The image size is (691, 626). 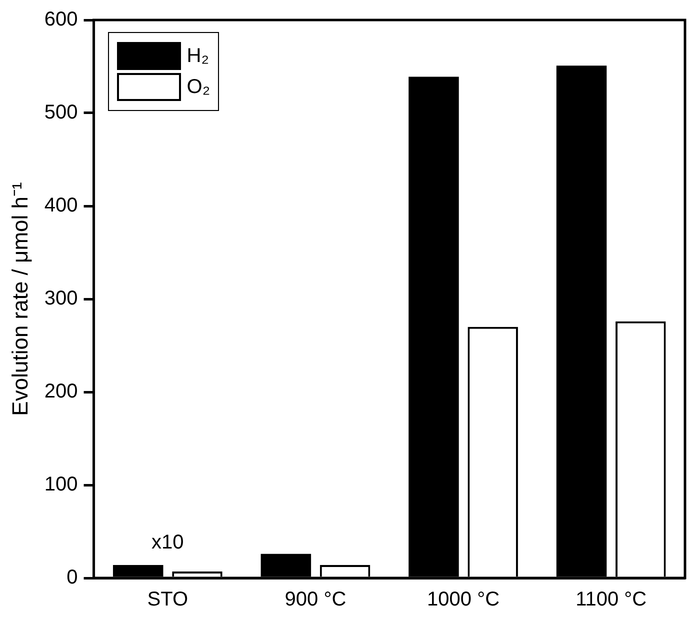 I want to click on annotation: x10, so click(x=168, y=542).